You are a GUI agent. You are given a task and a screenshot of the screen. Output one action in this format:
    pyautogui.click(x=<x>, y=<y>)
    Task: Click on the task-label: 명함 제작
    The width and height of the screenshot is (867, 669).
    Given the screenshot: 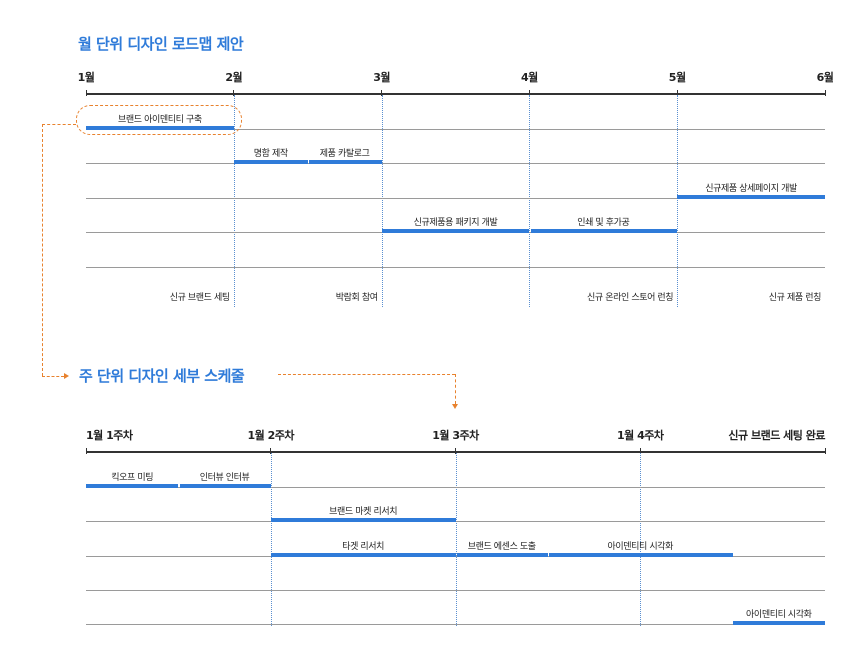 What is the action you would take?
    pyautogui.click(x=270, y=154)
    